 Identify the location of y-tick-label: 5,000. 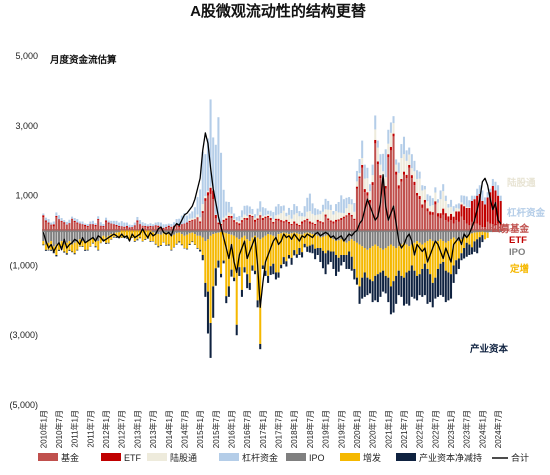
(26, 56).